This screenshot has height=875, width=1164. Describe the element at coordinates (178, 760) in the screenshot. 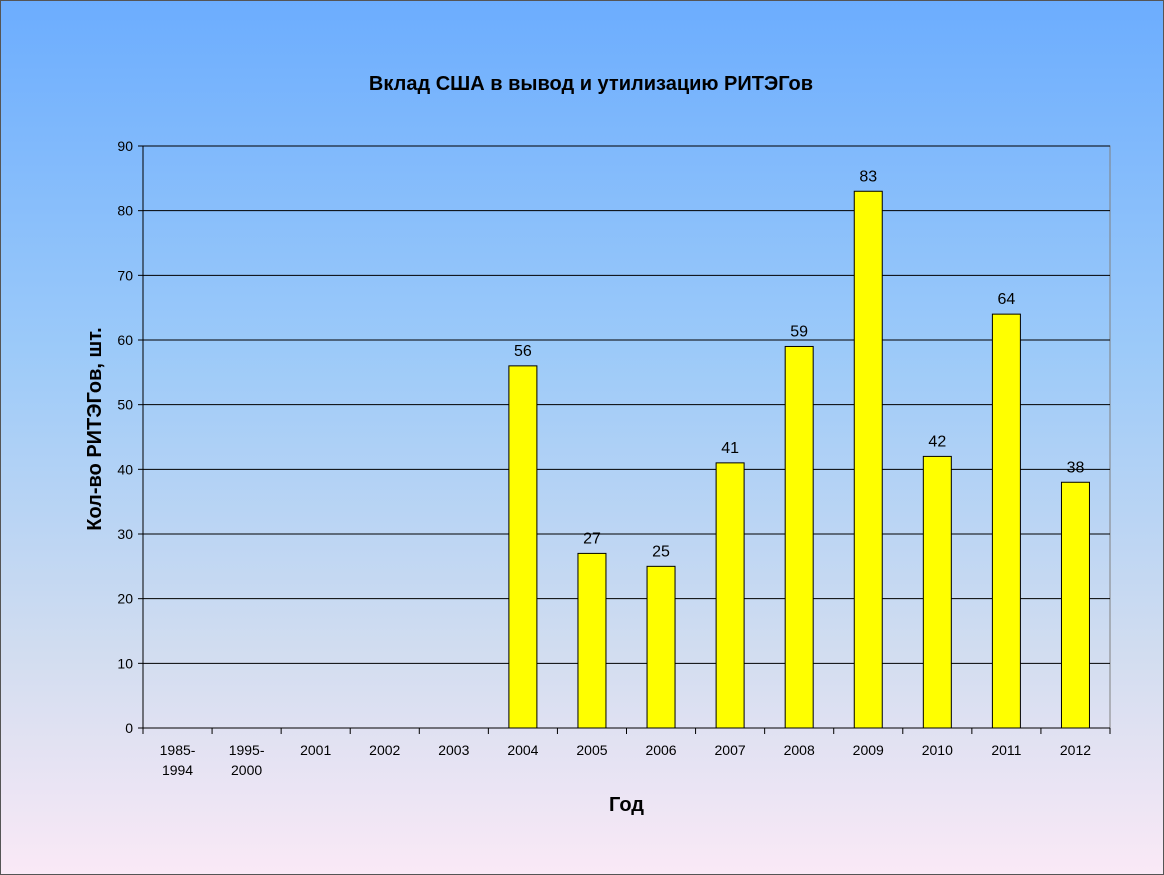

I see `x-tick-label: 1985-1994` at that location.